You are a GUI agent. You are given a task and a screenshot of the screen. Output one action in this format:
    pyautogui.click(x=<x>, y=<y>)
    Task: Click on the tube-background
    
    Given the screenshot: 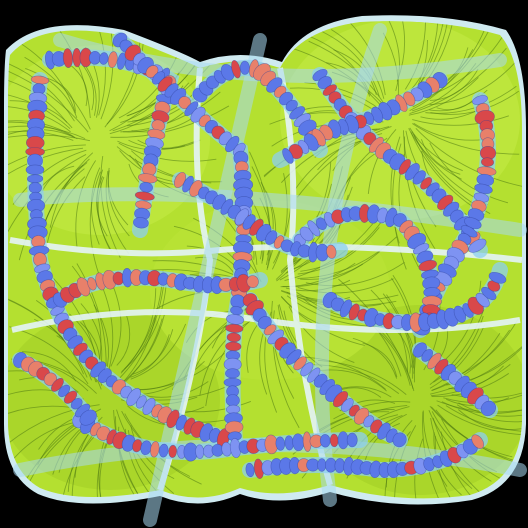 What is the action you would take?
    pyautogui.click(x=270, y=212)
    